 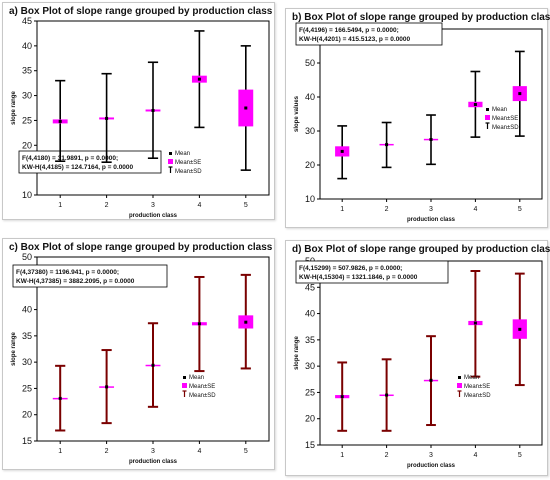 I want to click on stats-kw-text: KW-H(4,15304) = 1321.1846, p = 0.0000, so click(x=358, y=277).